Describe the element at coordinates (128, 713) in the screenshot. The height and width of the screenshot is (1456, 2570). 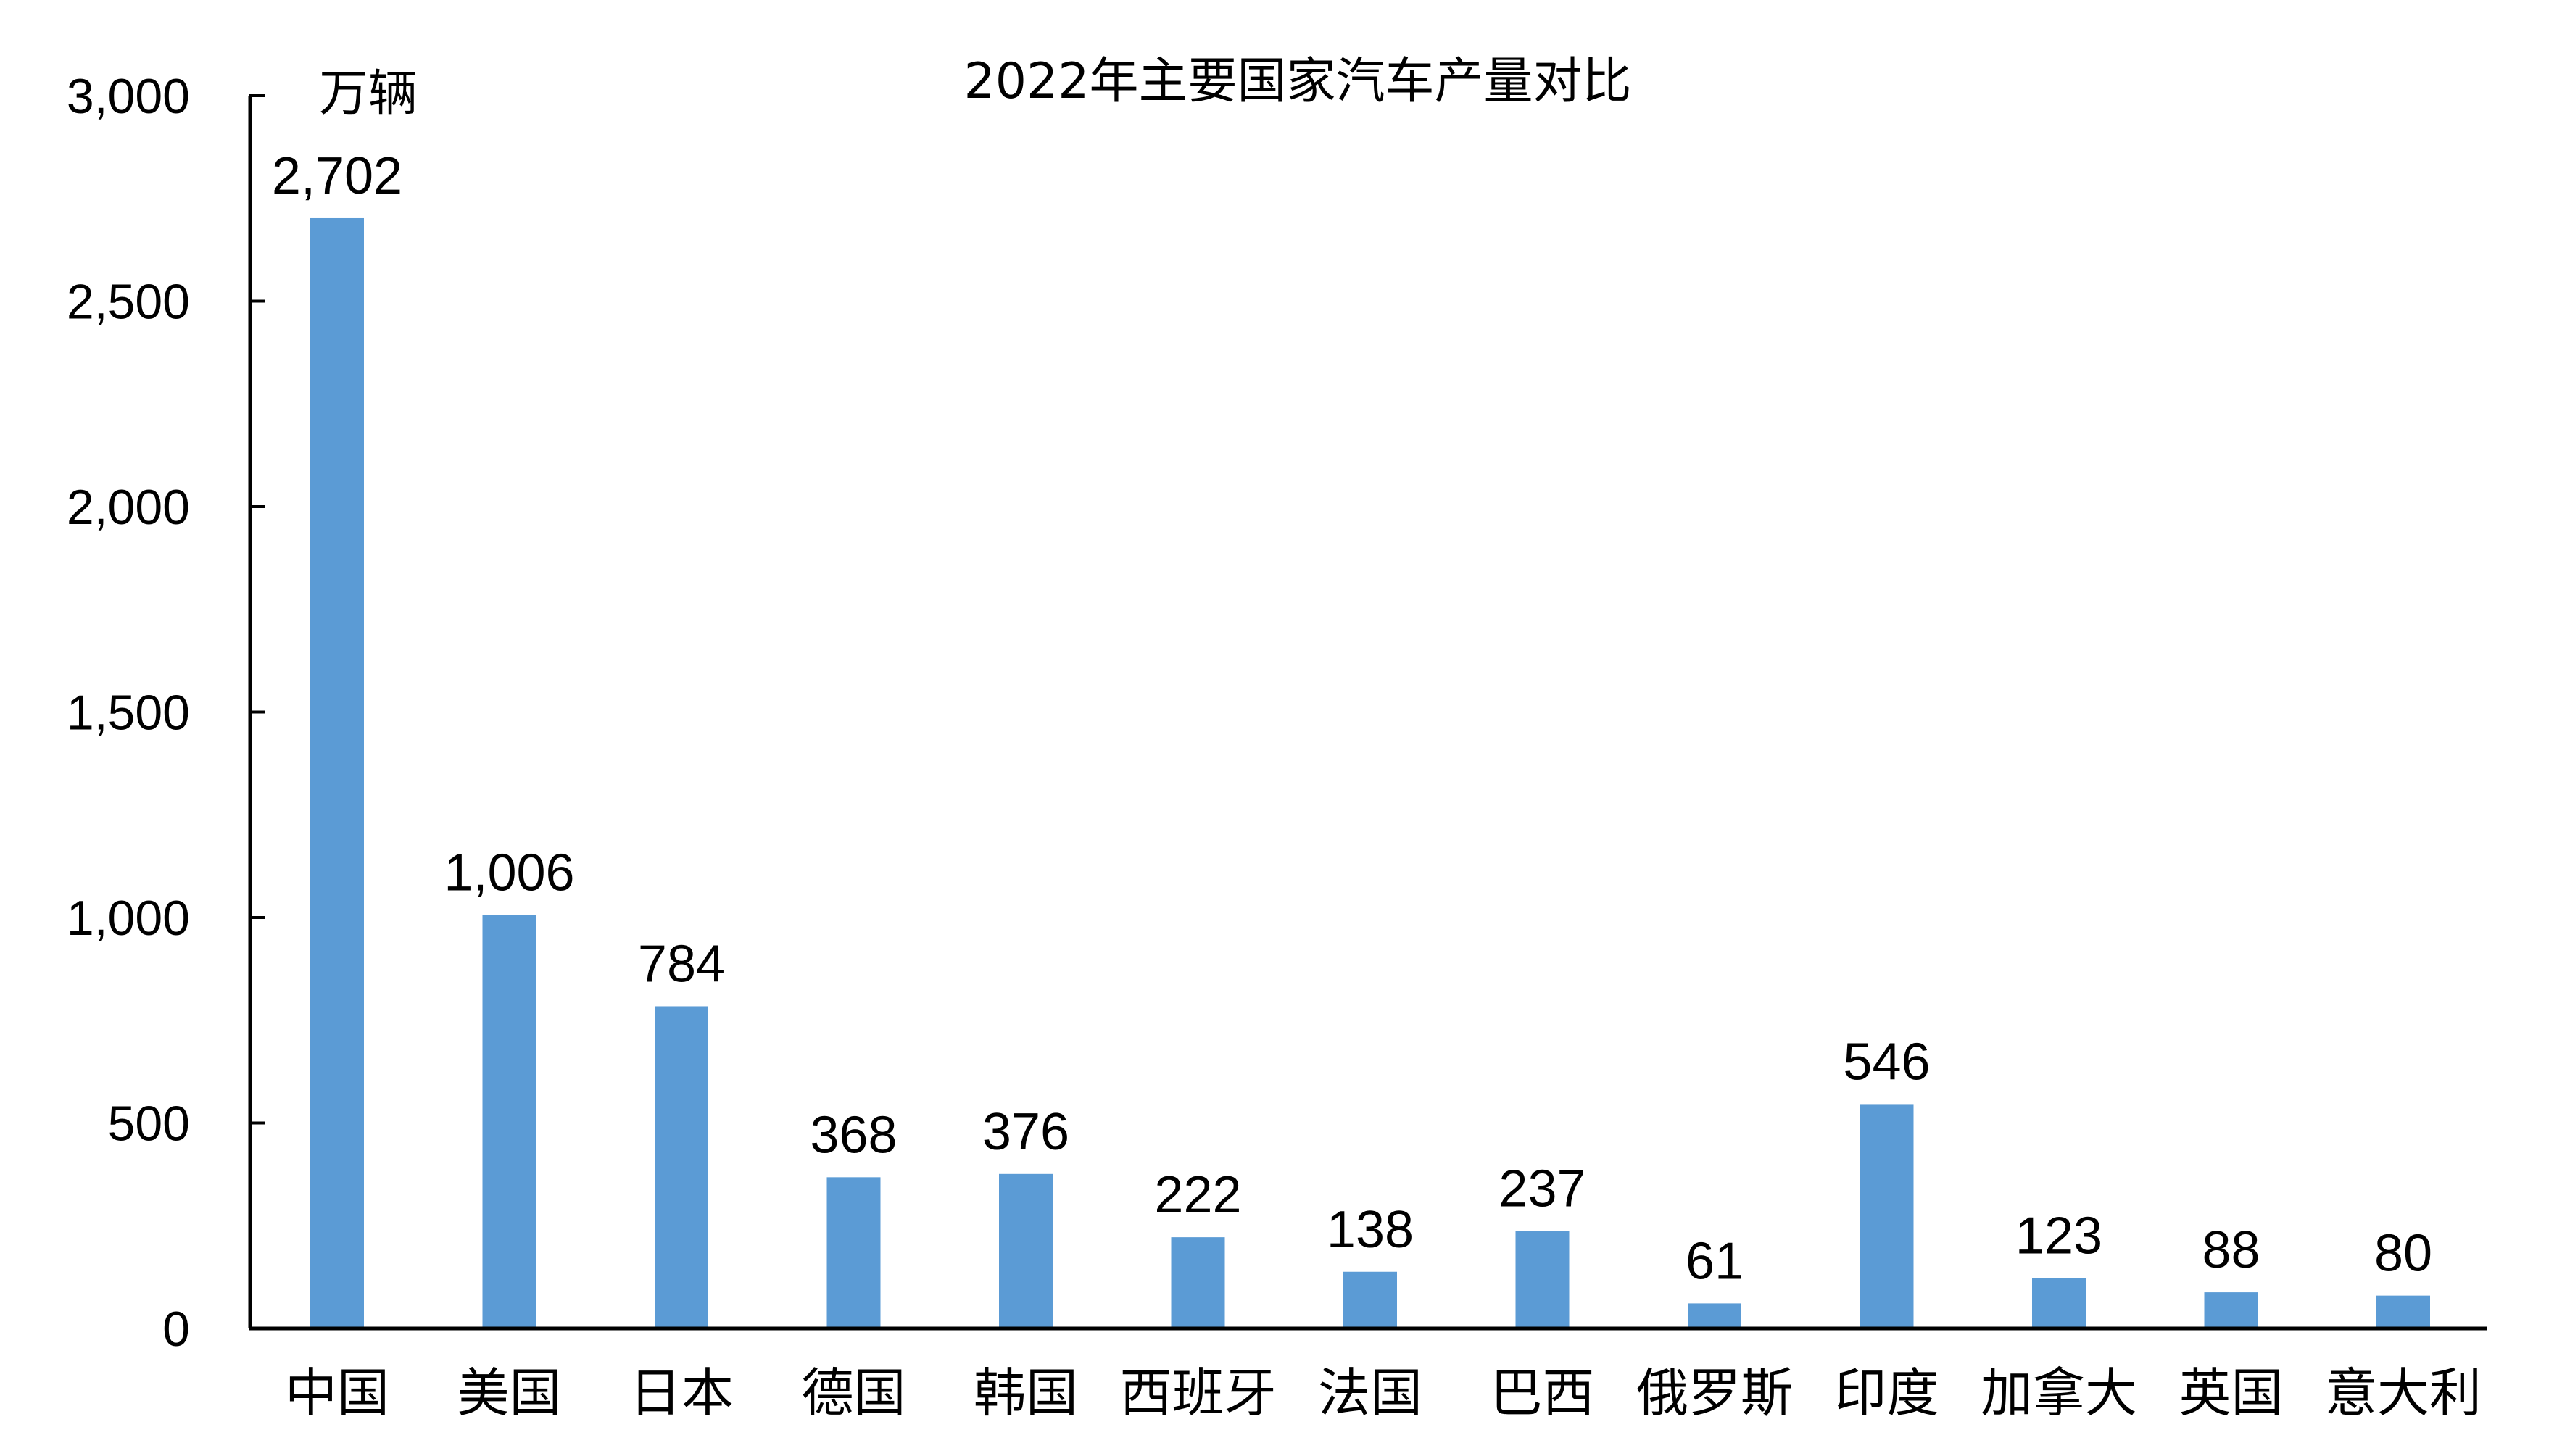
I see `y-tick-label: 1,500` at that location.